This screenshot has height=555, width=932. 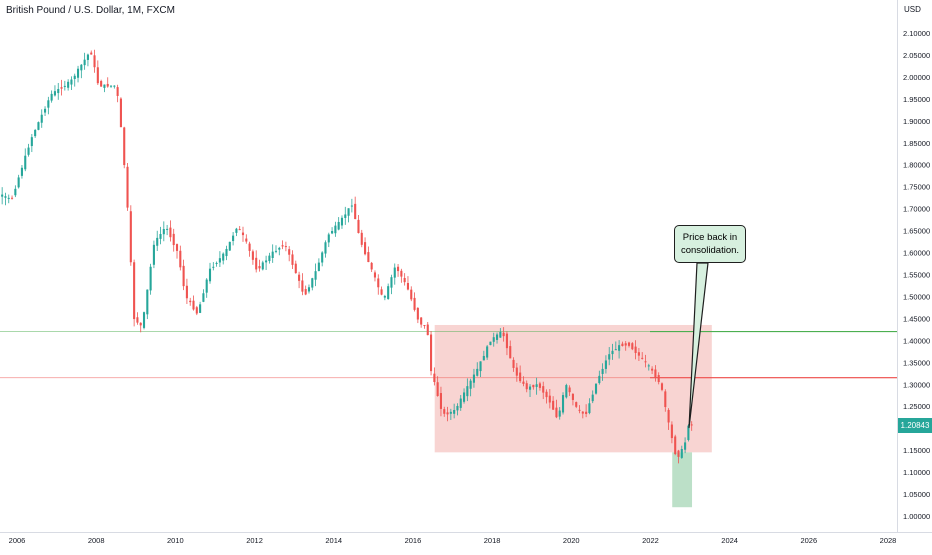 What do you see at coordinates (897, 266) in the screenshot?
I see `price-axis-line` at bounding box center [897, 266].